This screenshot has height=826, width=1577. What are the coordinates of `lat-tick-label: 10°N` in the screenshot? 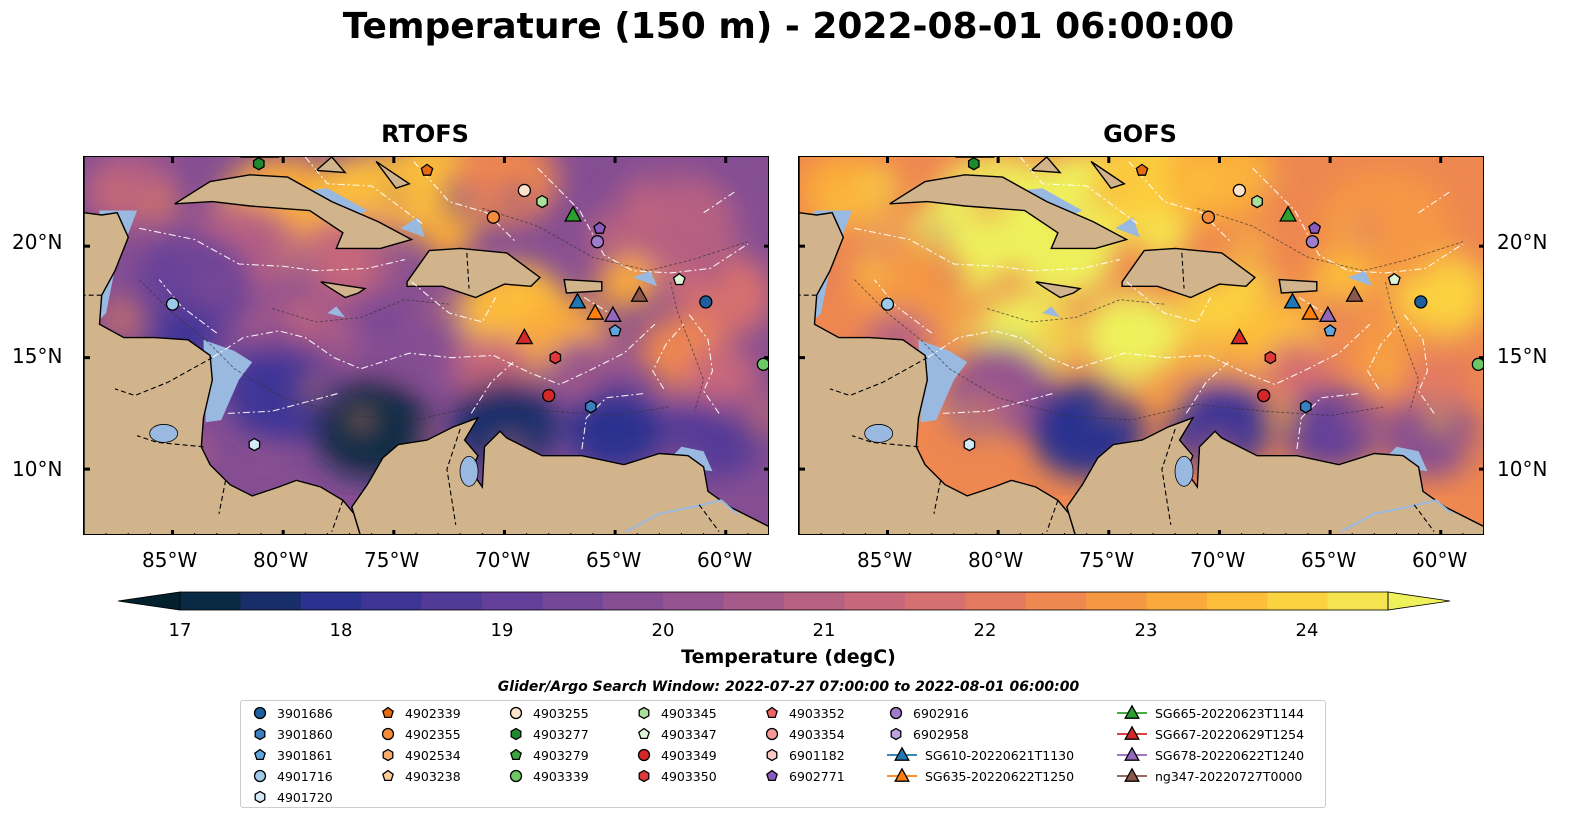 It's located at (1522, 469).